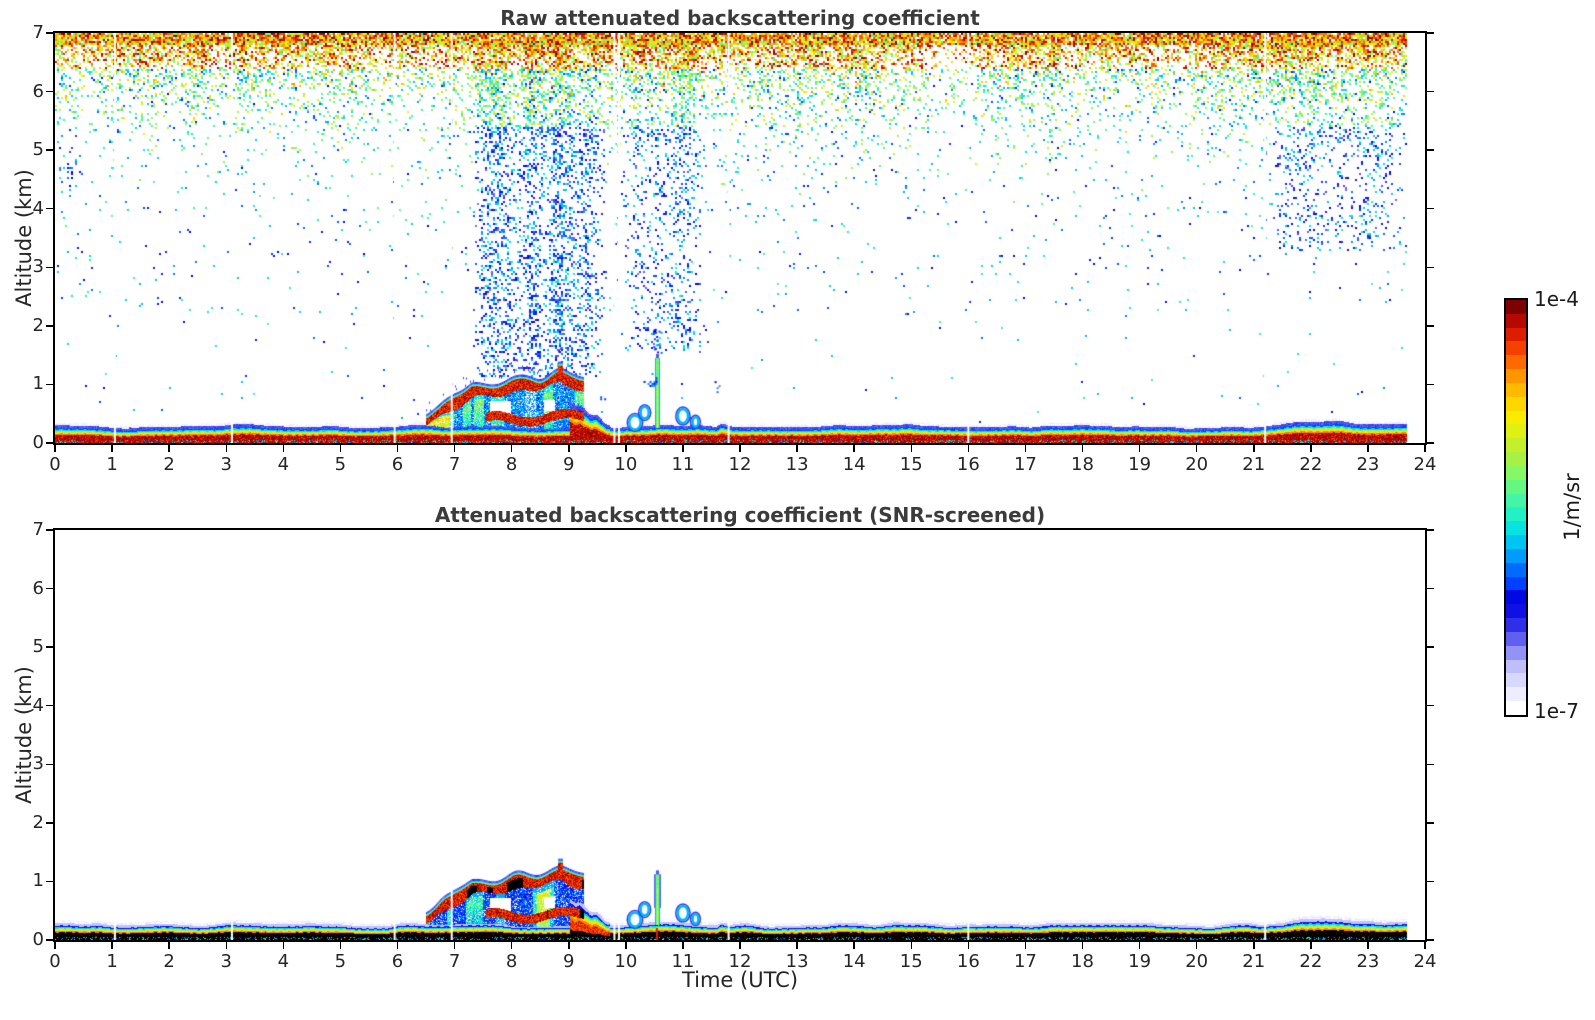 The height and width of the screenshot is (1020, 1595). I want to click on x-tick-label: 20, so click(1197, 961).